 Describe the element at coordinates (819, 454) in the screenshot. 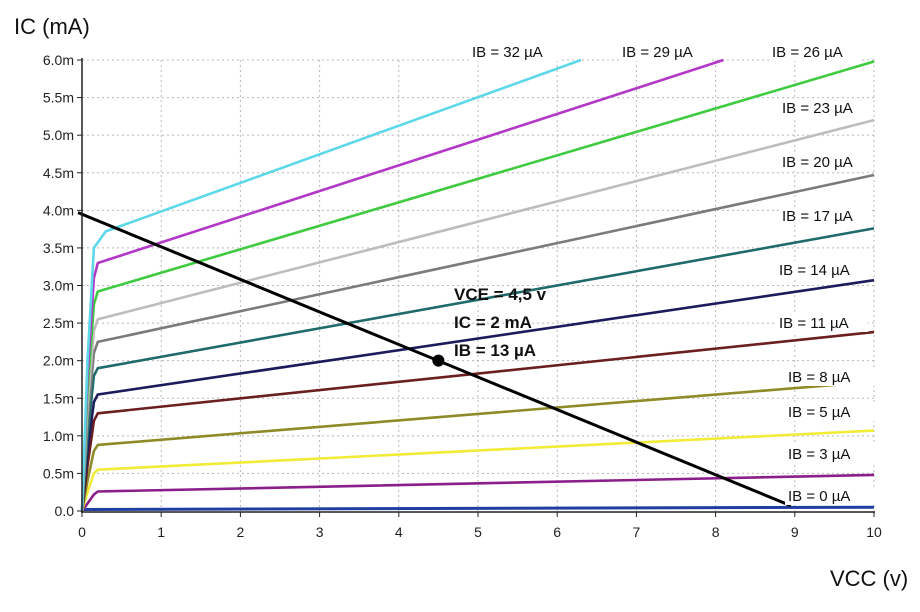

I see `curve-label: IB = 3 µA` at that location.